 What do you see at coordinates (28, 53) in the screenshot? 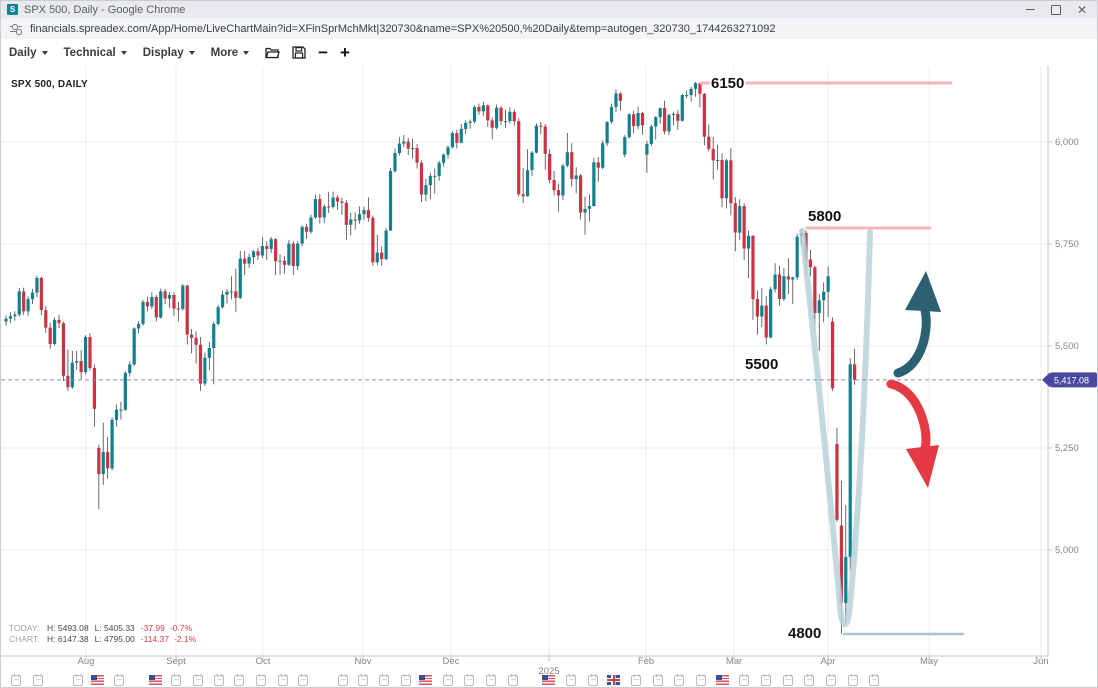
I see `menu-daily: Daily` at bounding box center [28, 53].